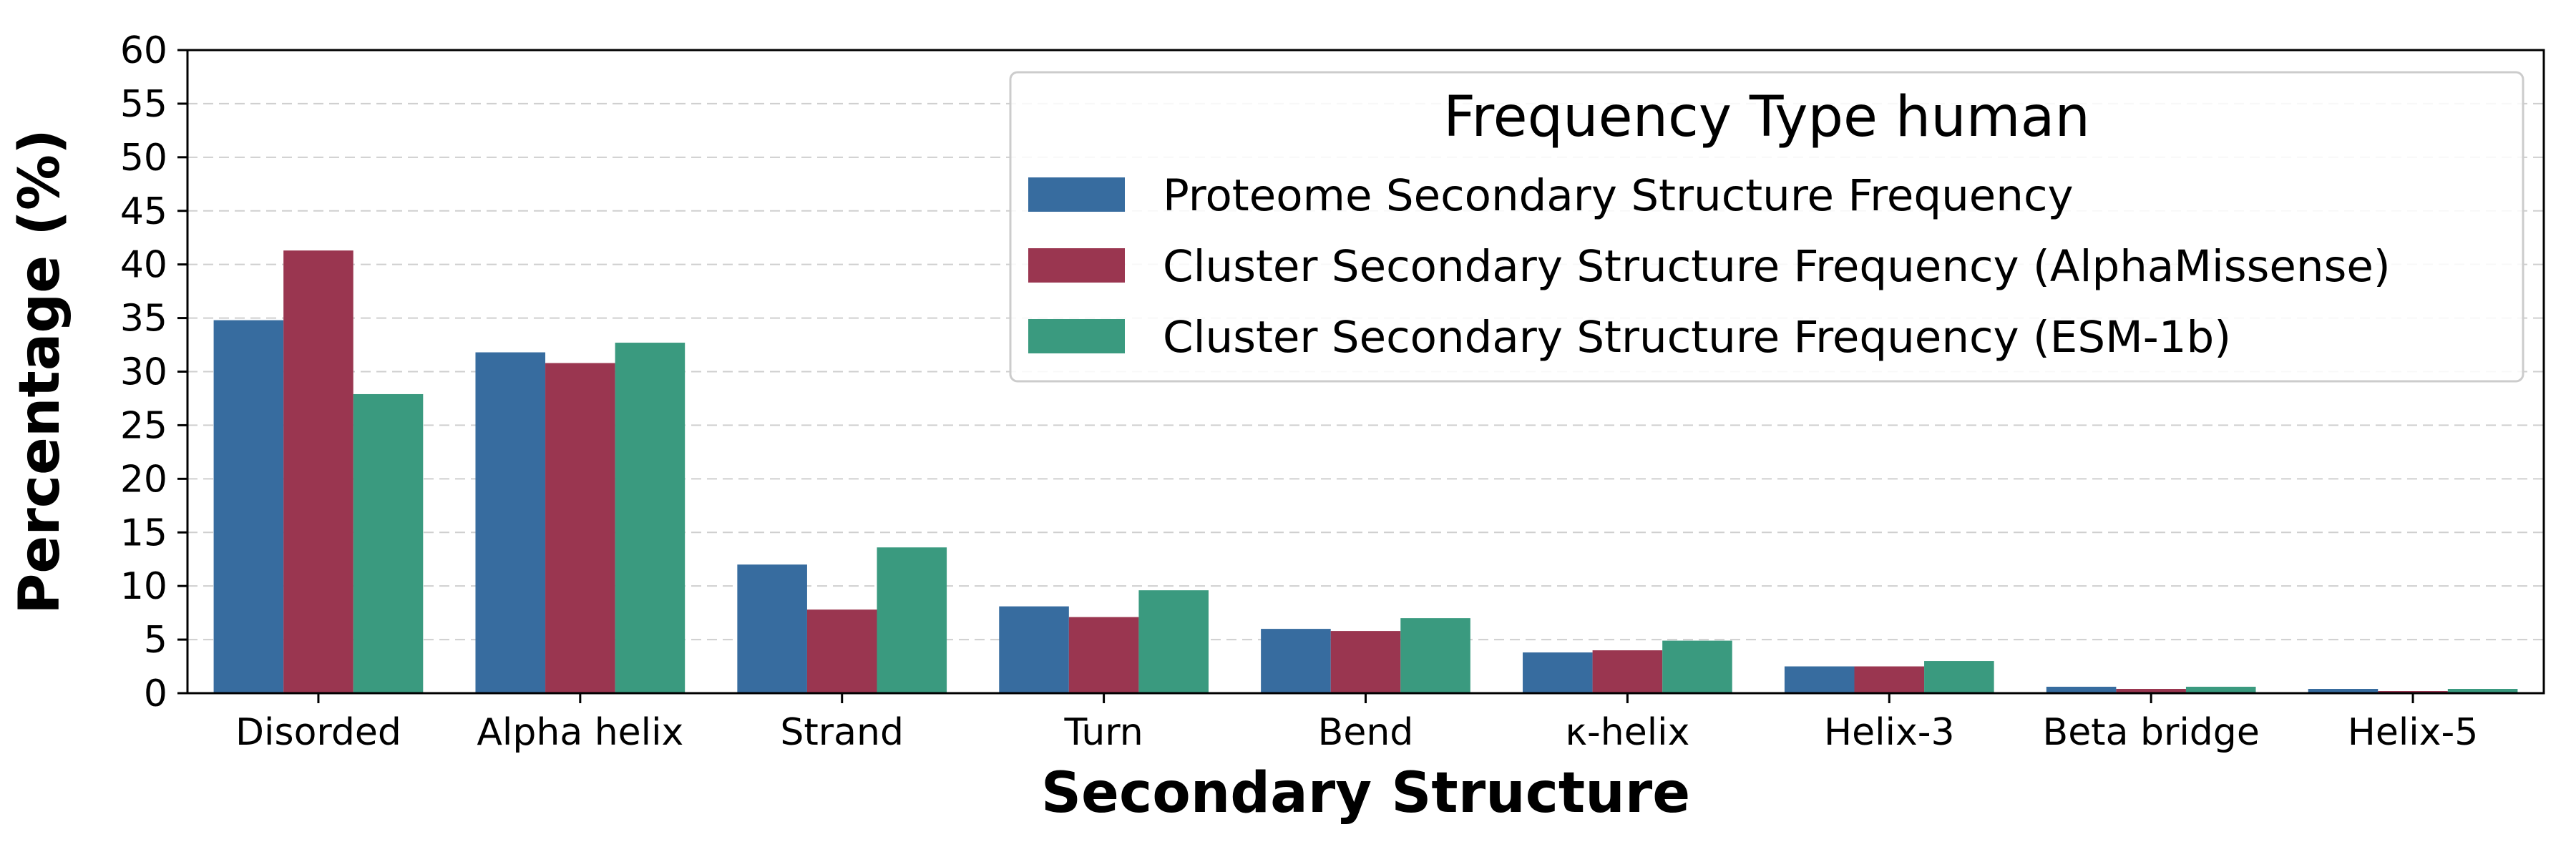 The width and height of the screenshot is (2576, 862). I want to click on y-tick-label: 25, so click(143, 426).